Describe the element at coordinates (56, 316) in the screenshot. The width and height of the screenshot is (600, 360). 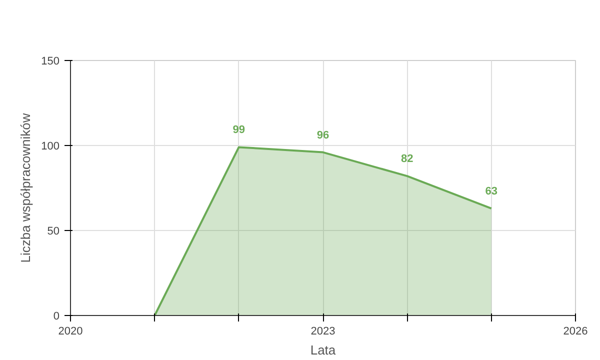
I see `y-tick-label: 0` at that location.